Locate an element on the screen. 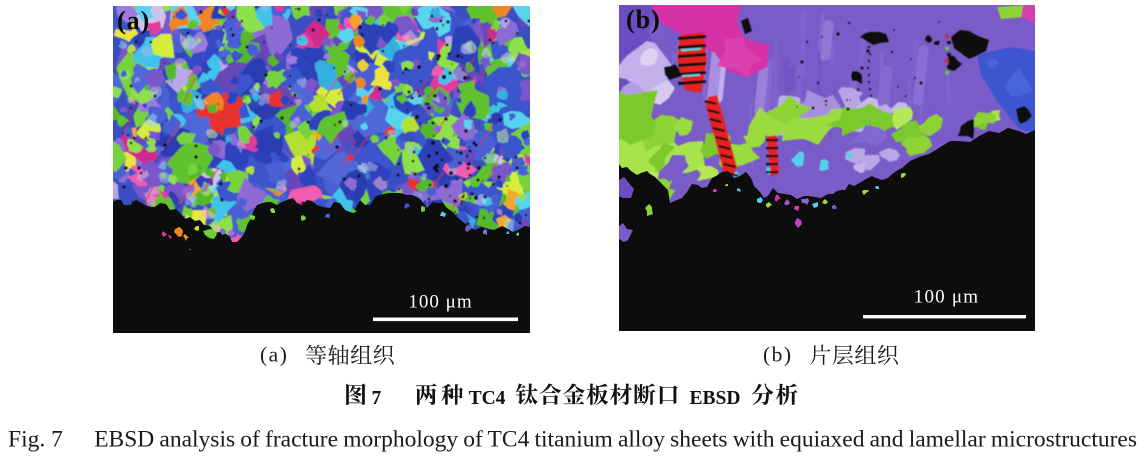 The height and width of the screenshot is (457, 1146). svg-text: TC4 is located at coordinates (487, 398).